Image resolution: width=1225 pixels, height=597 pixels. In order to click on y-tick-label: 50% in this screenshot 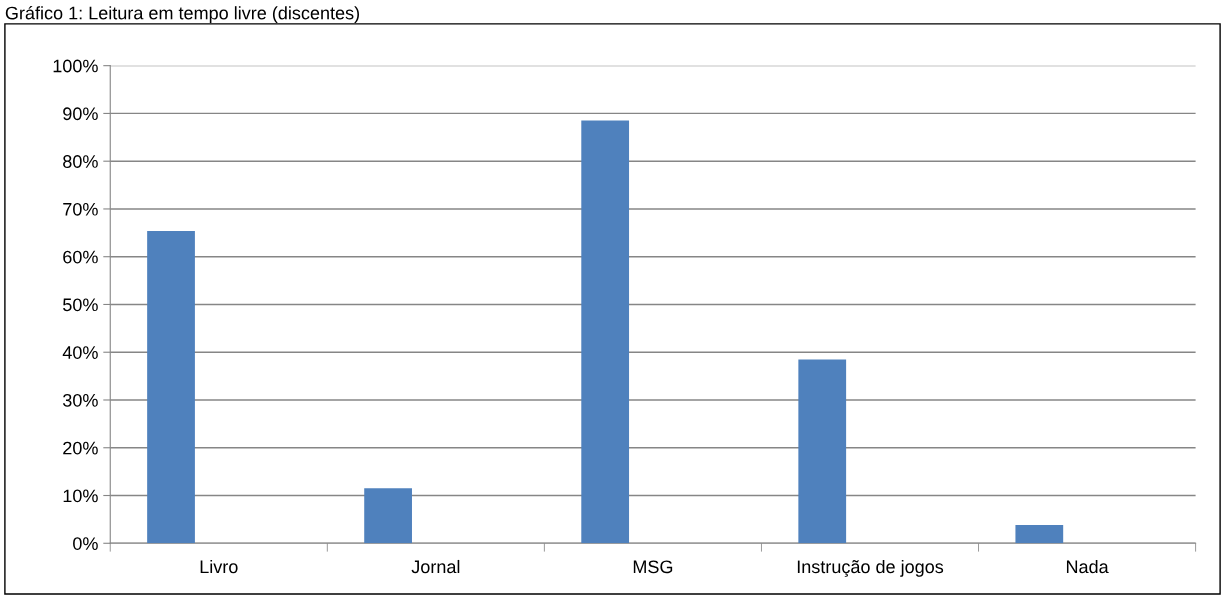, I will do `click(80, 305)`.